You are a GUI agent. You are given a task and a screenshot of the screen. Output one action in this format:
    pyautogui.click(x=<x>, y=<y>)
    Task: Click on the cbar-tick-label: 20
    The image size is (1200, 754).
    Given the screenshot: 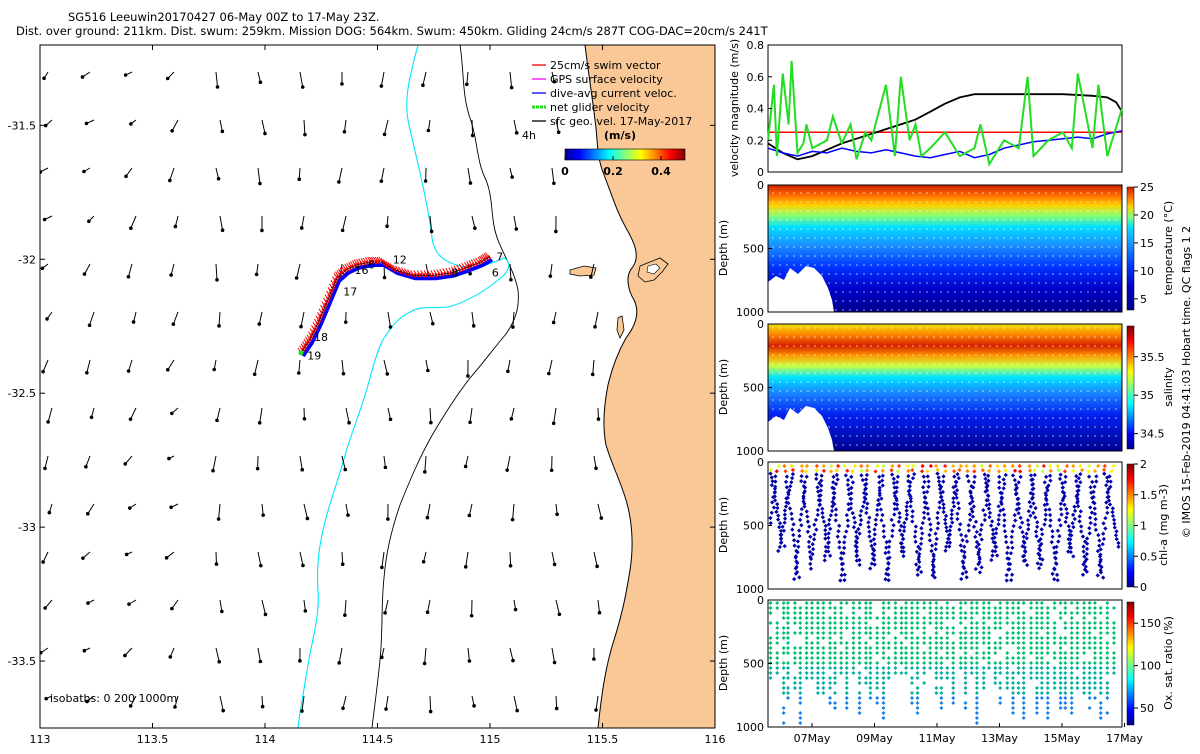 What is the action you would take?
    pyautogui.click(x=1147, y=215)
    